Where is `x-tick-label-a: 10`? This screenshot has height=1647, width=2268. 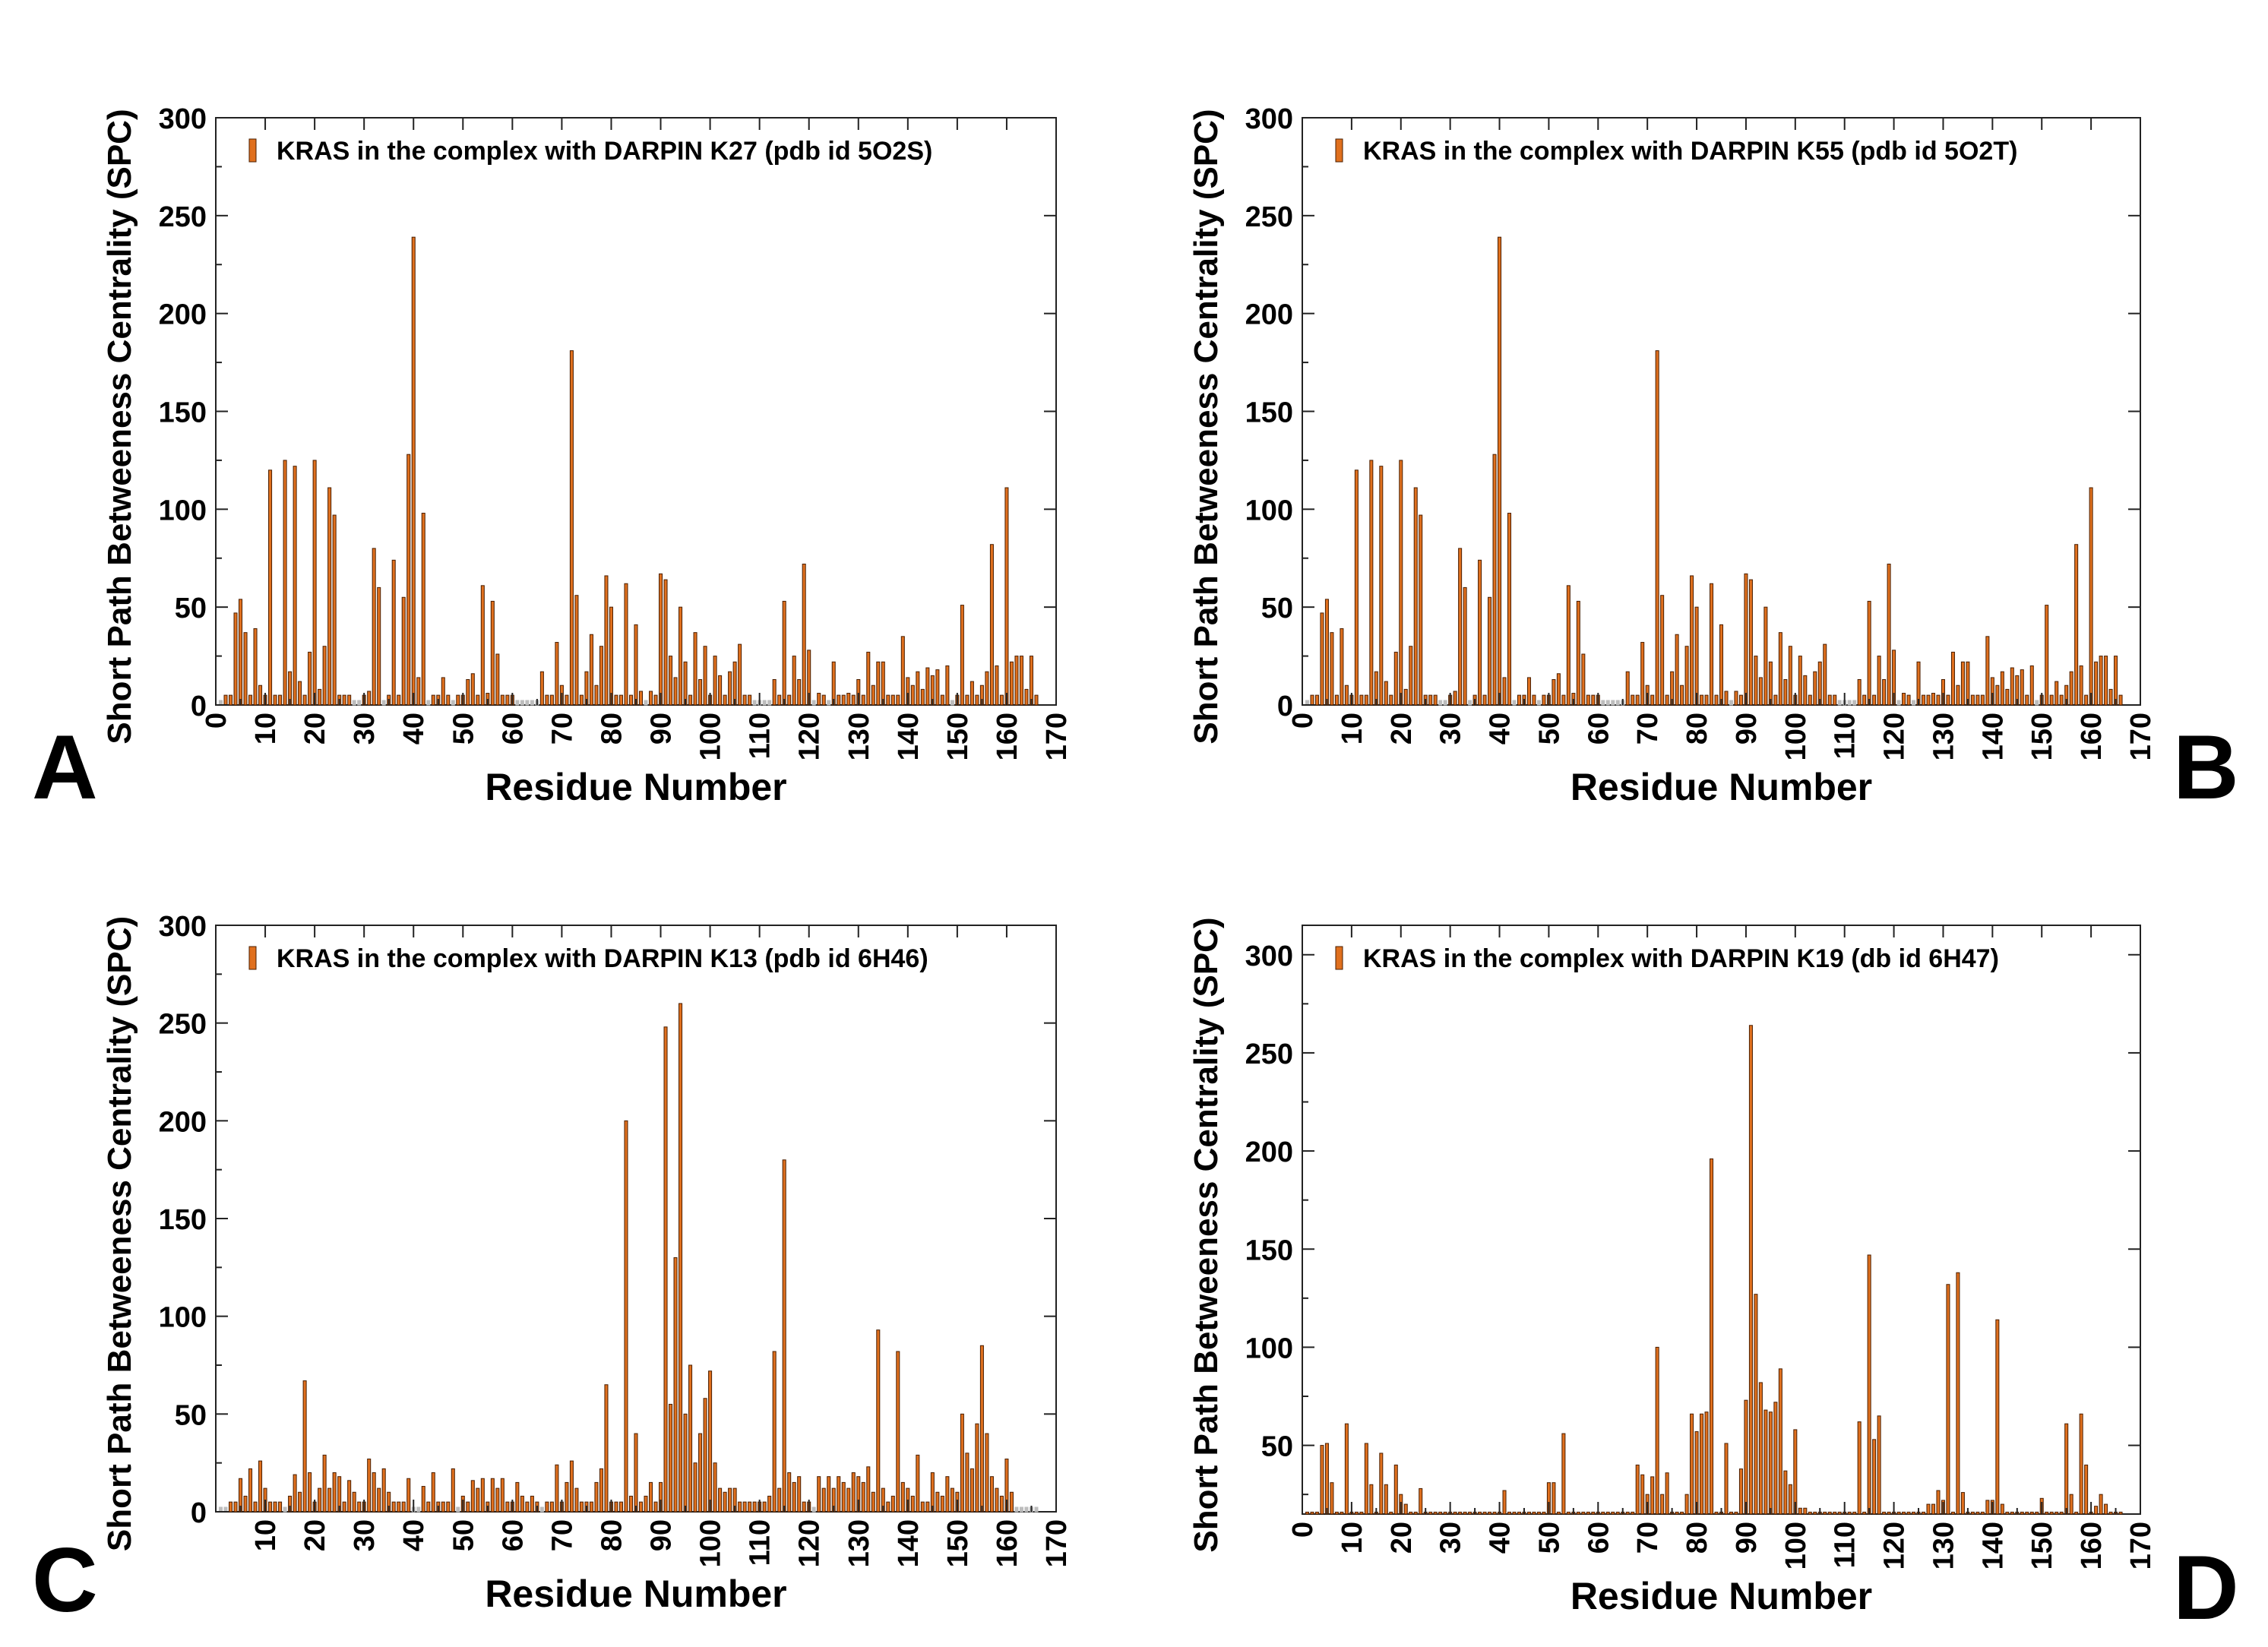
x-tick-label-a: 10 is located at coordinates (266, 728).